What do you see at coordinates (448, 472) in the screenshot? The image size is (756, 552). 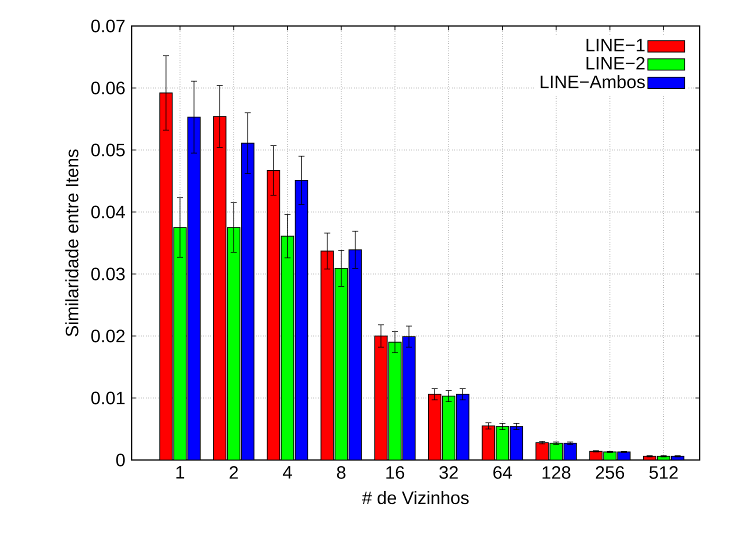 I see `x-tick-label: 32` at bounding box center [448, 472].